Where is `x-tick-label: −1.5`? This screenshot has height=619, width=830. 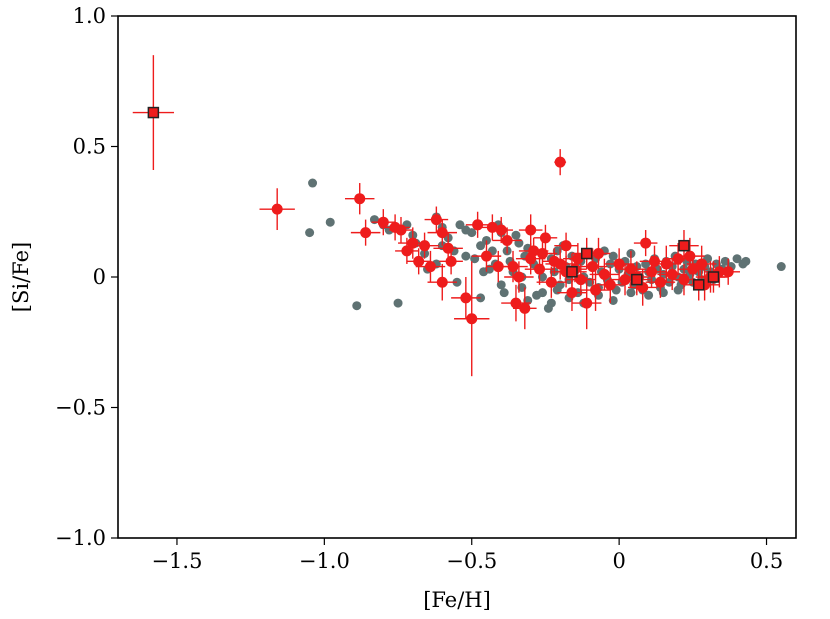 x-tick-label: −1.5 is located at coordinates (176, 561).